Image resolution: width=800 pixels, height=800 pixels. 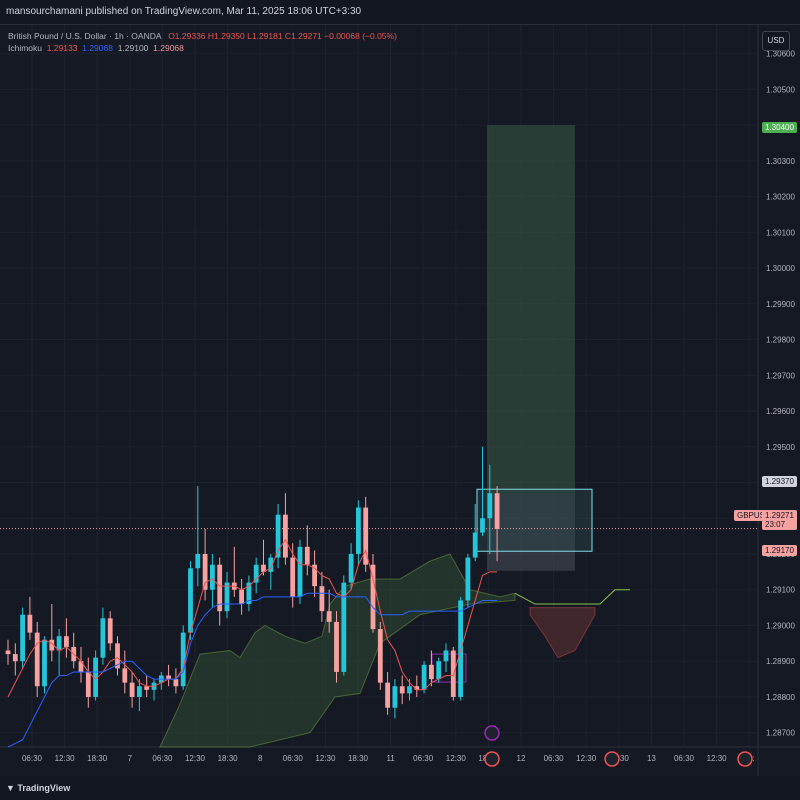 What do you see at coordinates (754, 515) in the screenshot?
I see `symbol-tag: GBPUSD` at bounding box center [754, 515].